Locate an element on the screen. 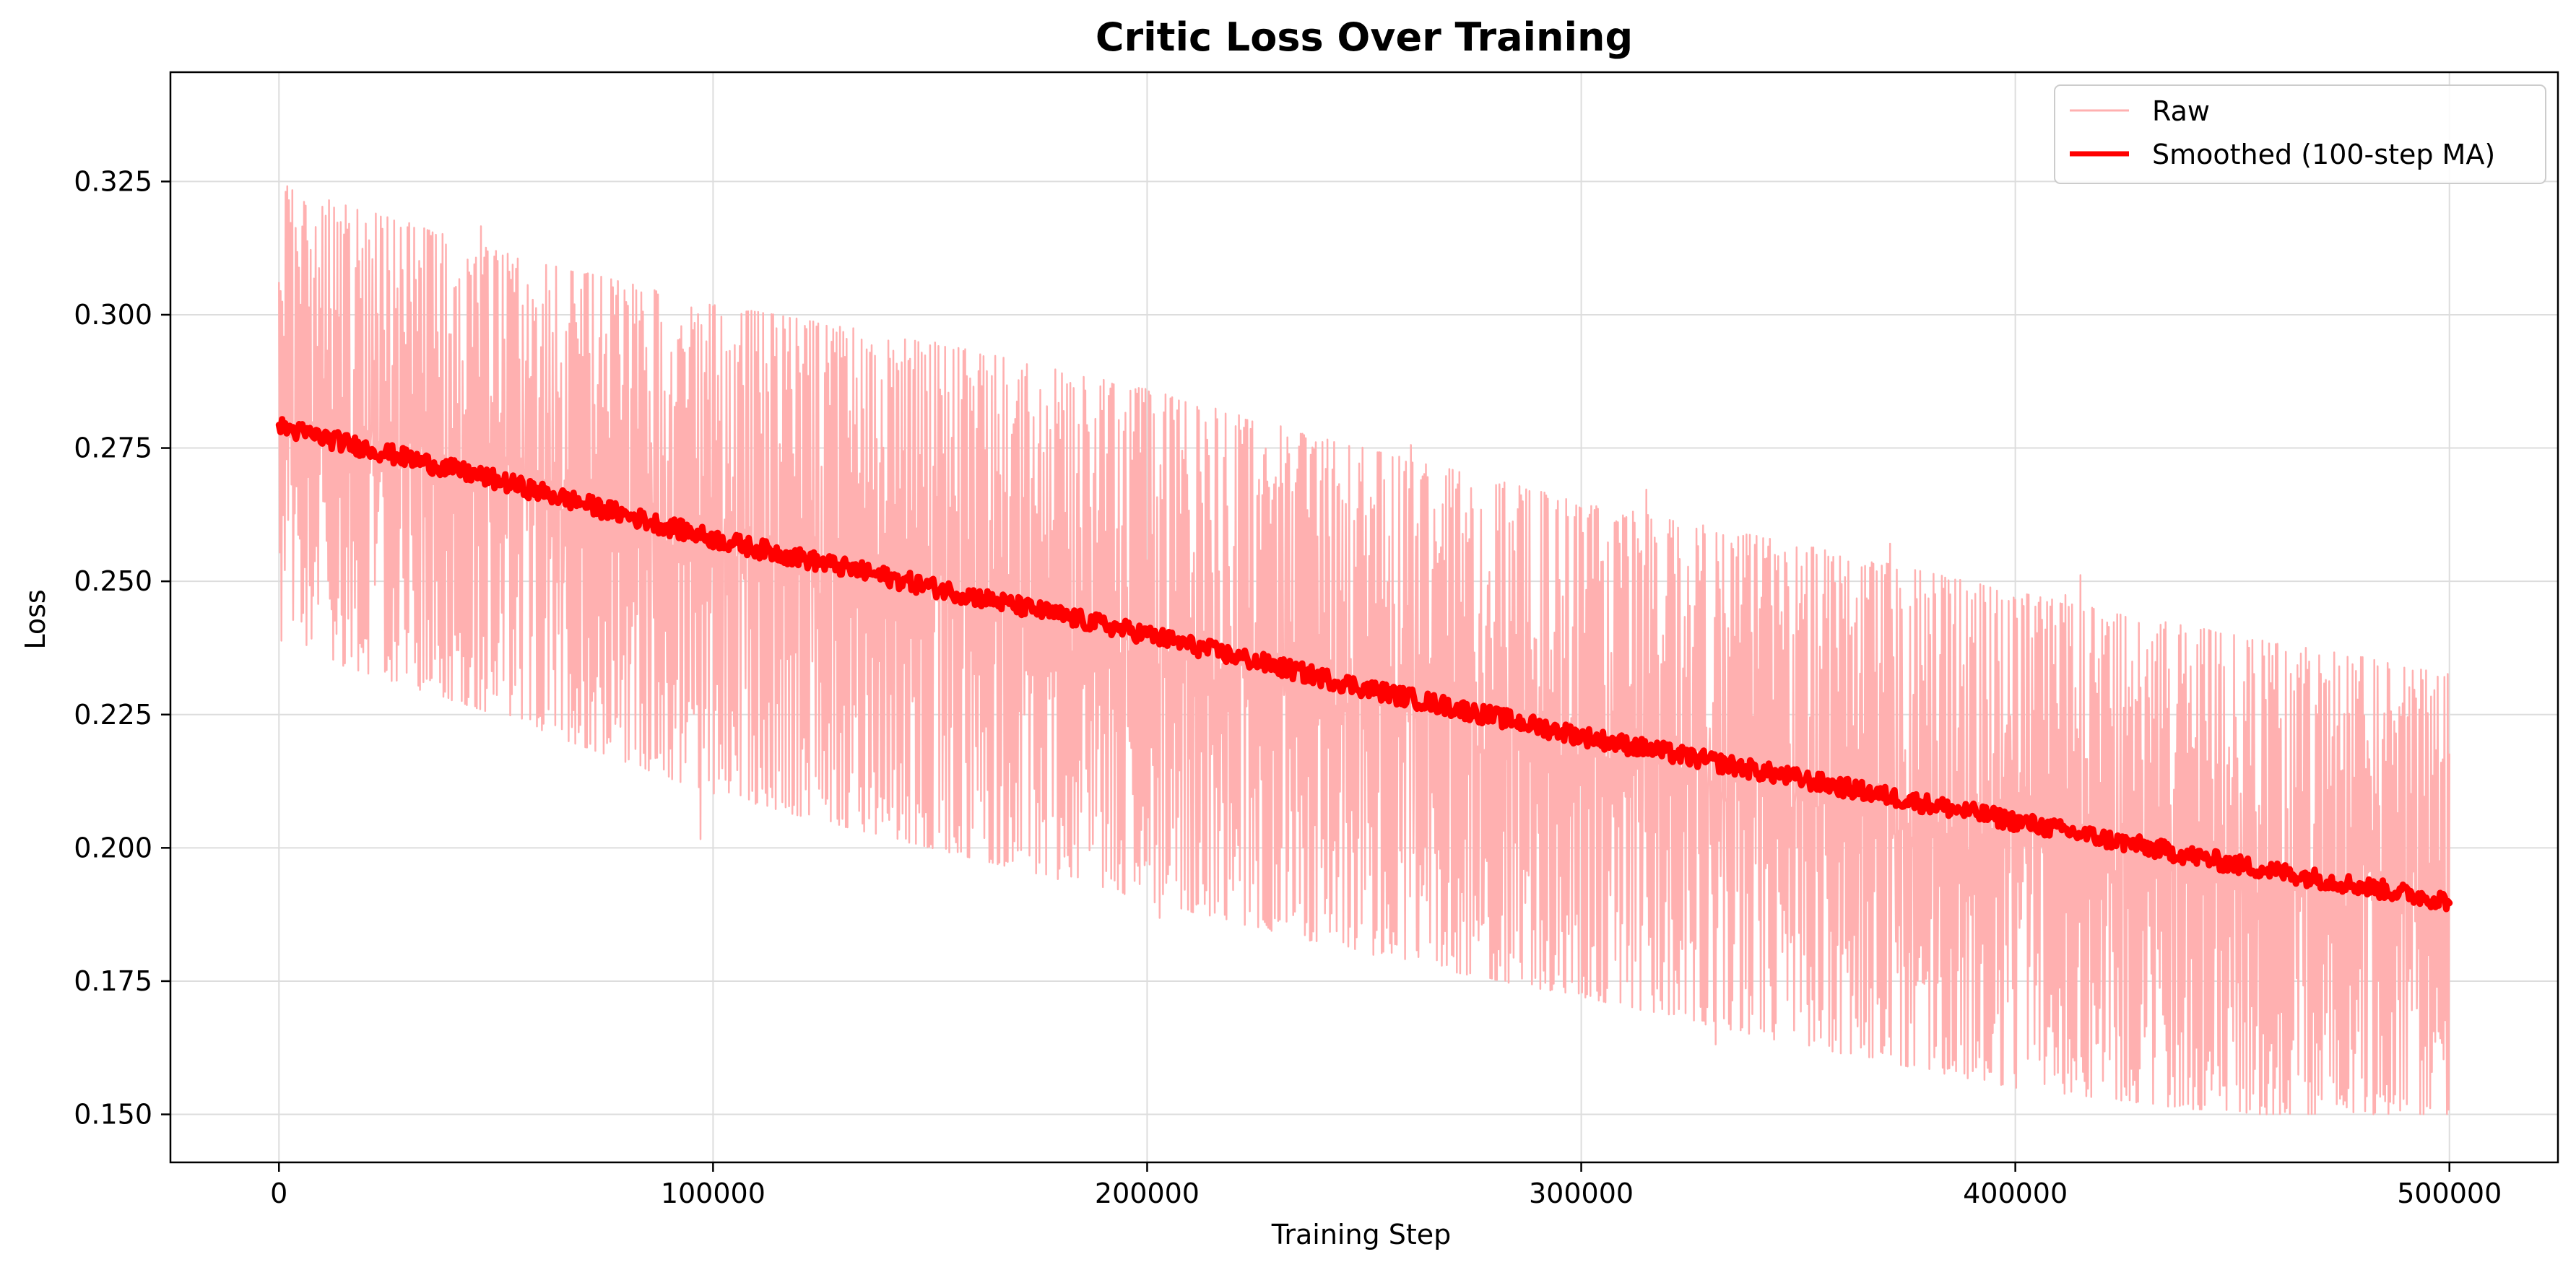 The image size is (2576, 1275). y-tick-label-5: 0.275 is located at coordinates (113, 448).